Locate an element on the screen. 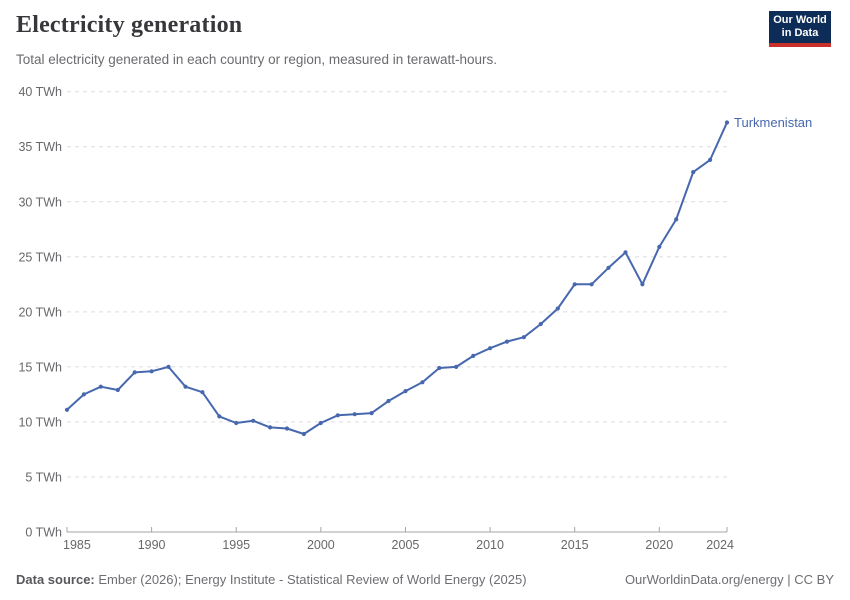  x-tick-label: 1995 is located at coordinates (236, 545).